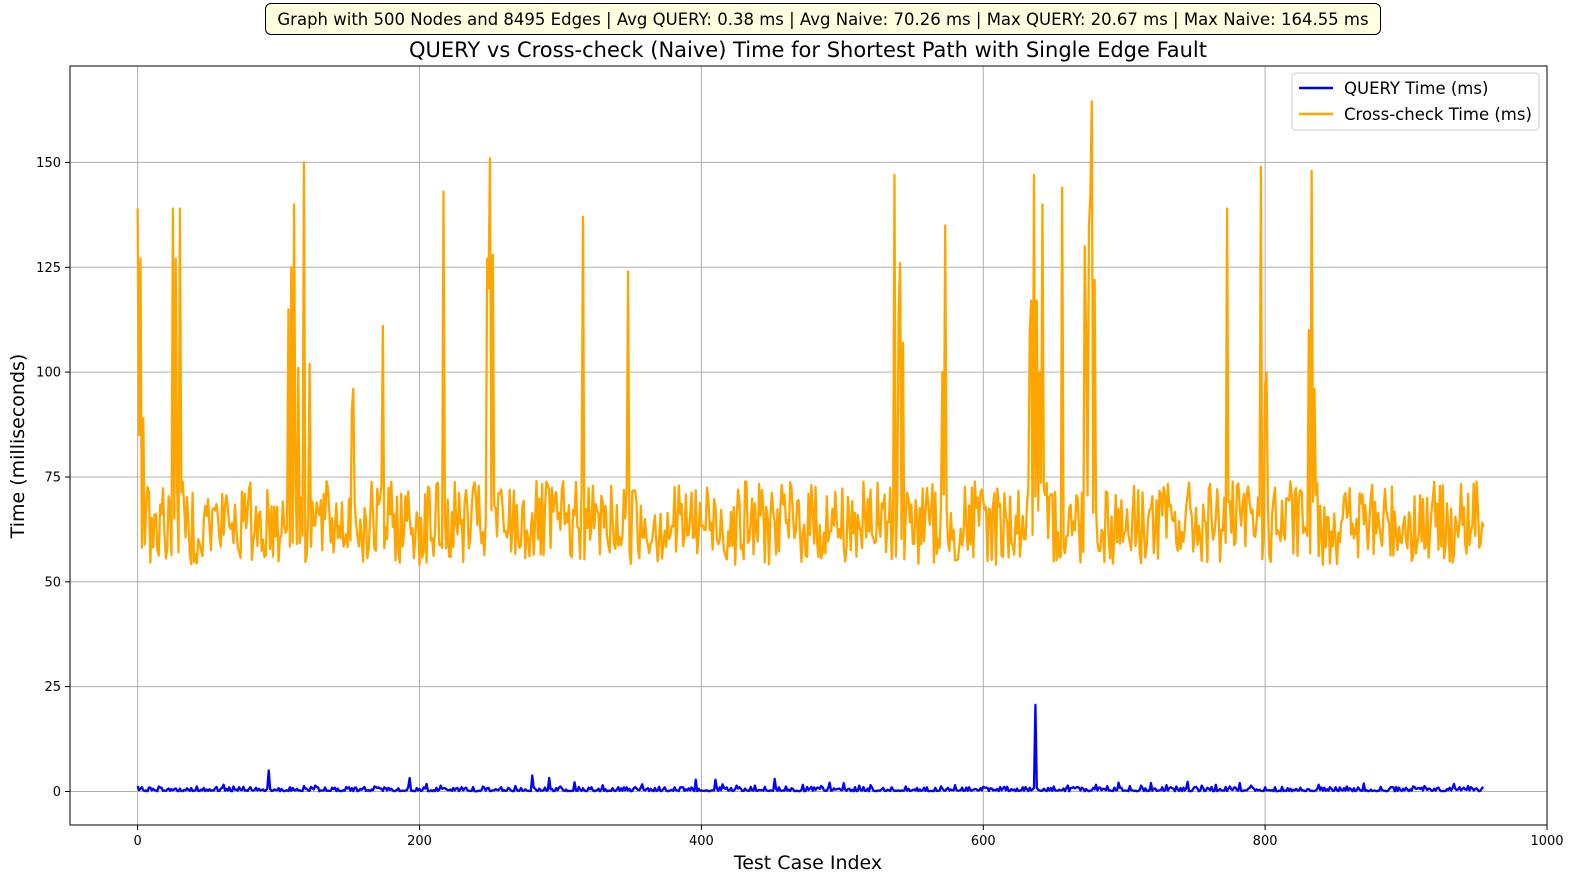 This screenshot has height=893, width=1589. I want to click on x-axis-title: Test Case Index, so click(807, 863).